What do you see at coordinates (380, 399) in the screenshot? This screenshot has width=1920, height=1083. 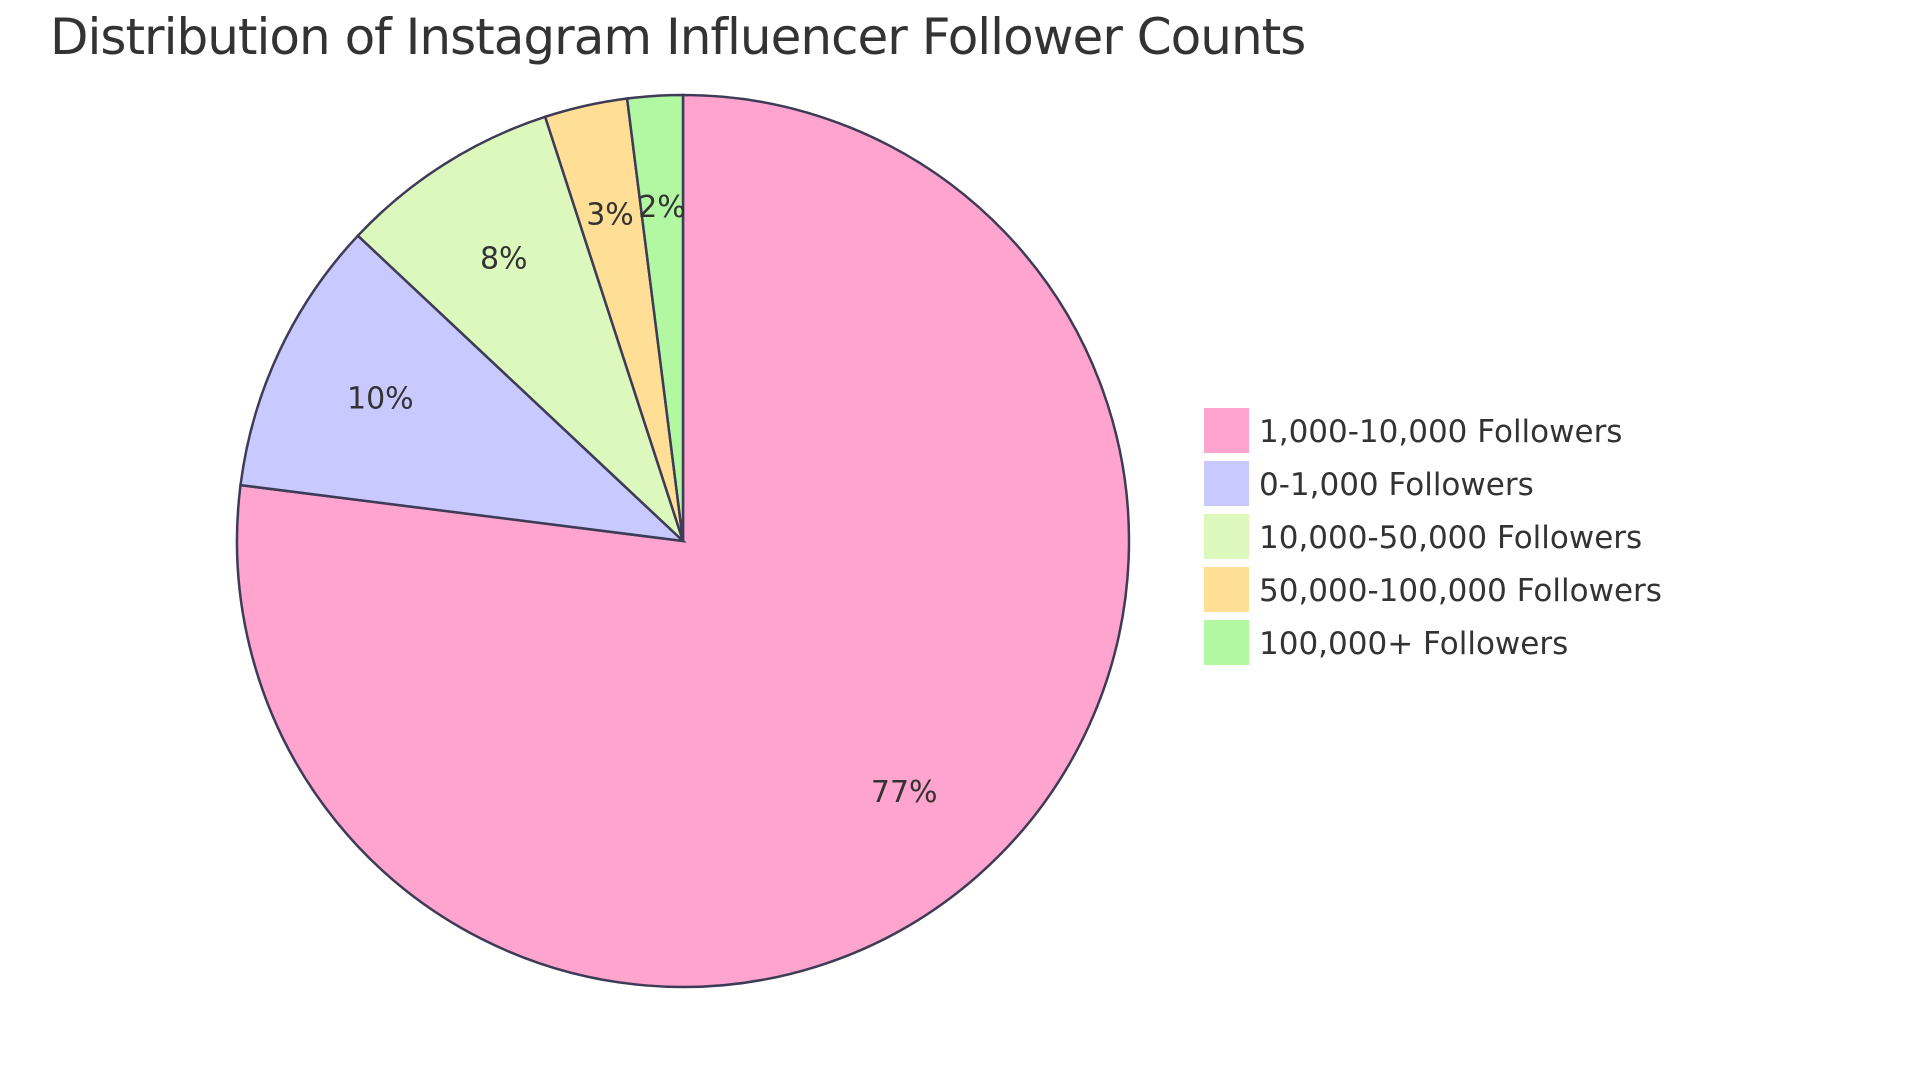 I see `slice-label: 10%` at bounding box center [380, 399].